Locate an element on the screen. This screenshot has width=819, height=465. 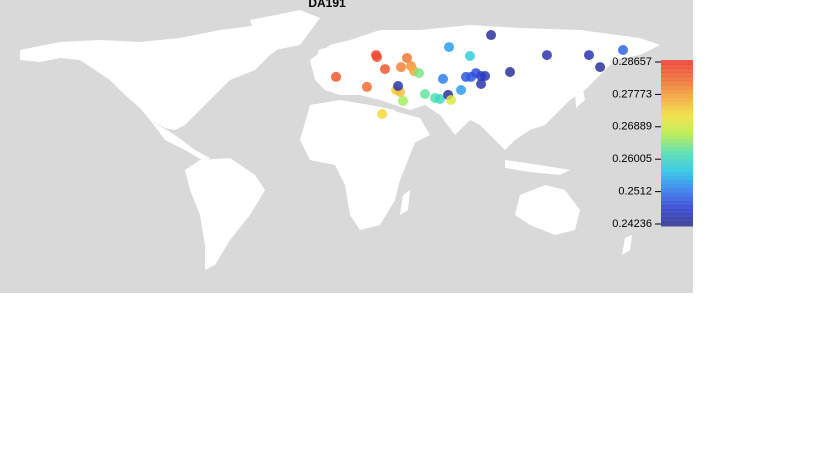
colorbar-tick-label: 0.26005 is located at coordinates (632, 159).